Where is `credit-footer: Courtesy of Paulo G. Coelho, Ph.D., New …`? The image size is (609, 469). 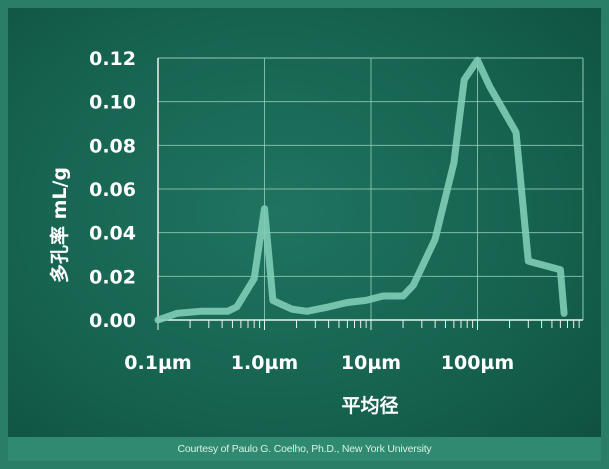
credit-footer: Courtesy of Paulo G. Coelho, Ph.D., New … is located at coordinates (304, 449).